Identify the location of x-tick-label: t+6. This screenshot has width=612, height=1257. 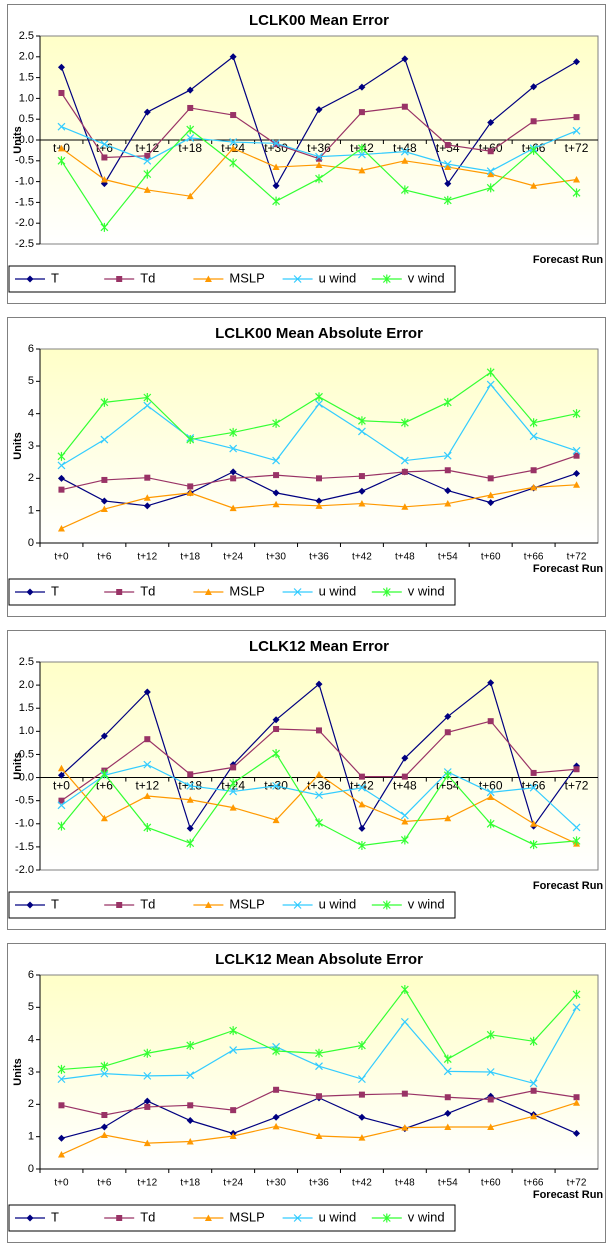
(104, 786).